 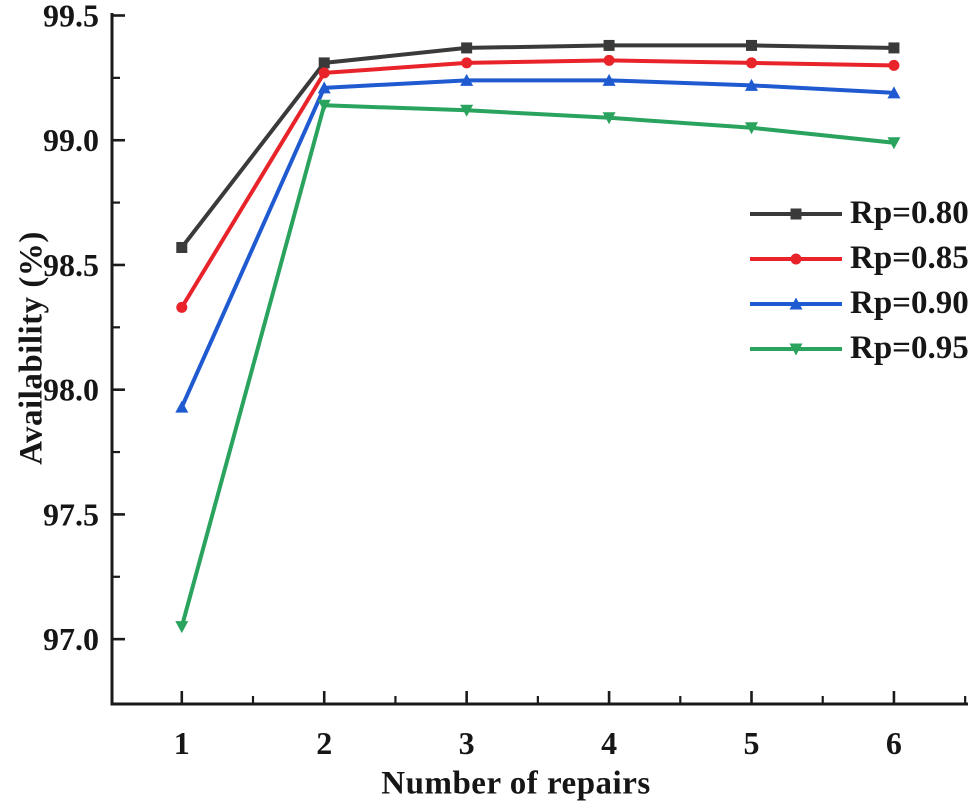 I want to click on legend-item-label: Rp=0.80, so click(x=909, y=213).